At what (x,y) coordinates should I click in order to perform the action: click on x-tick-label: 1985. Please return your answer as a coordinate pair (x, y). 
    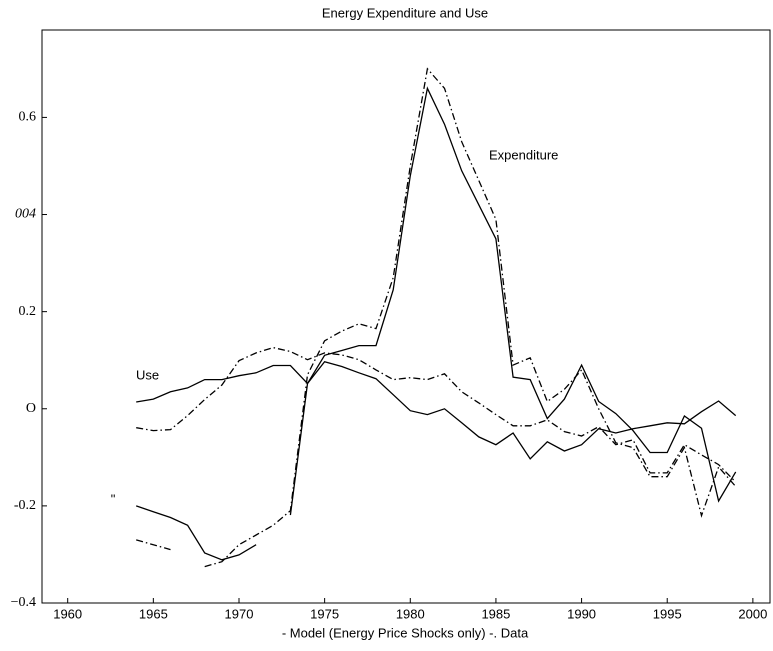
    Looking at the image, I should click on (495, 613).